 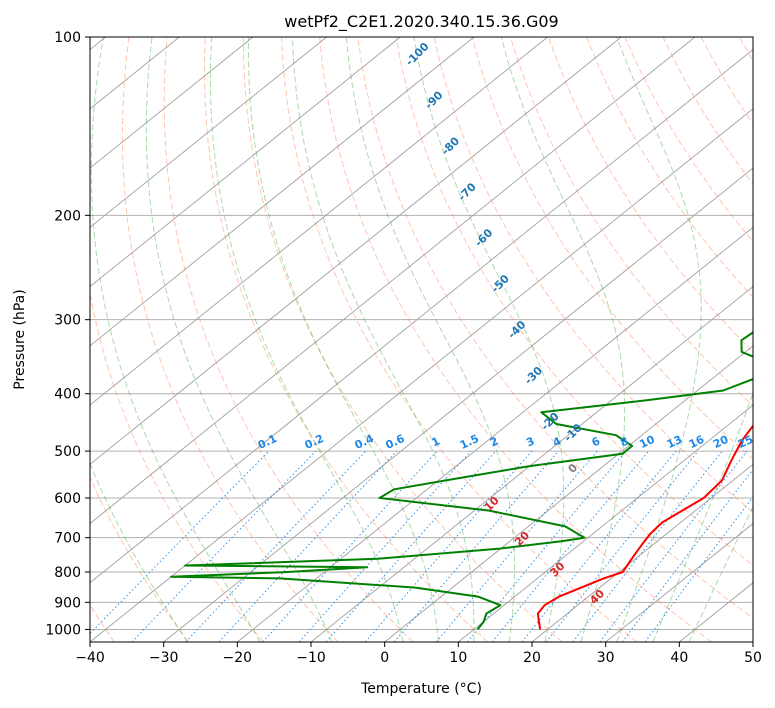 I want to click on x-tick-label: 30, so click(x=606, y=658).